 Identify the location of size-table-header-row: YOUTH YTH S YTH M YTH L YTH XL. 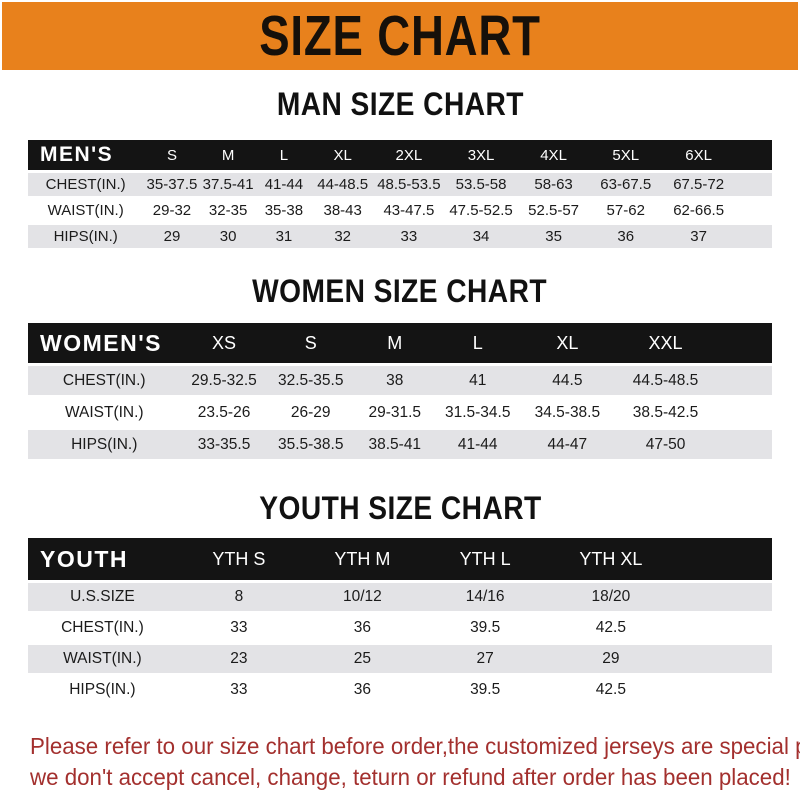
(400, 560).